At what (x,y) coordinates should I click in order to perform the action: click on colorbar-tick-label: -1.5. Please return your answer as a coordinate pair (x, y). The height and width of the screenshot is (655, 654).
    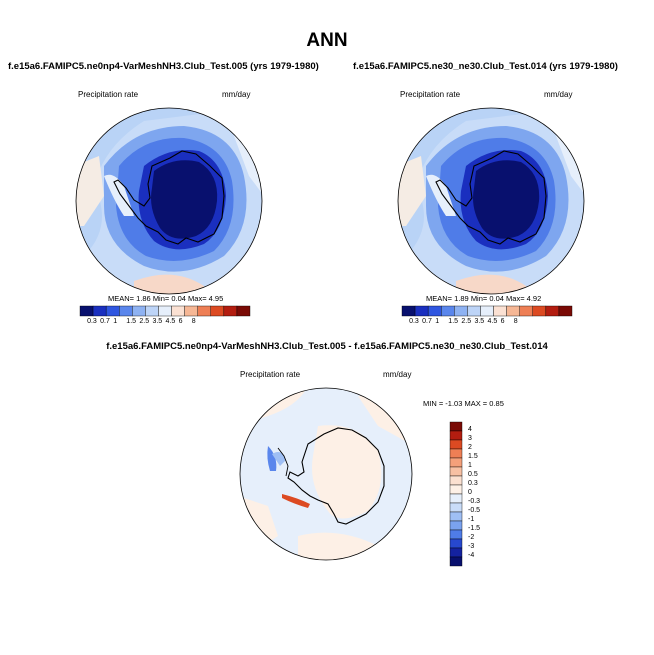
    Looking at the image, I should click on (474, 528).